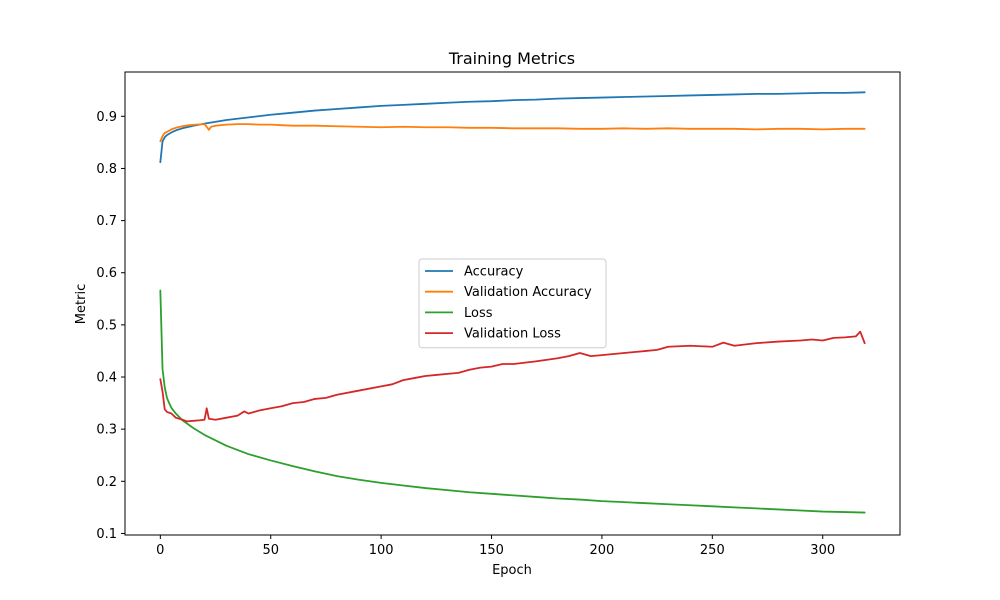 The image size is (1000, 600). Describe the element at coordinates (491, 550) in the screenshot. I see `x-tick-label: 150` at that location.